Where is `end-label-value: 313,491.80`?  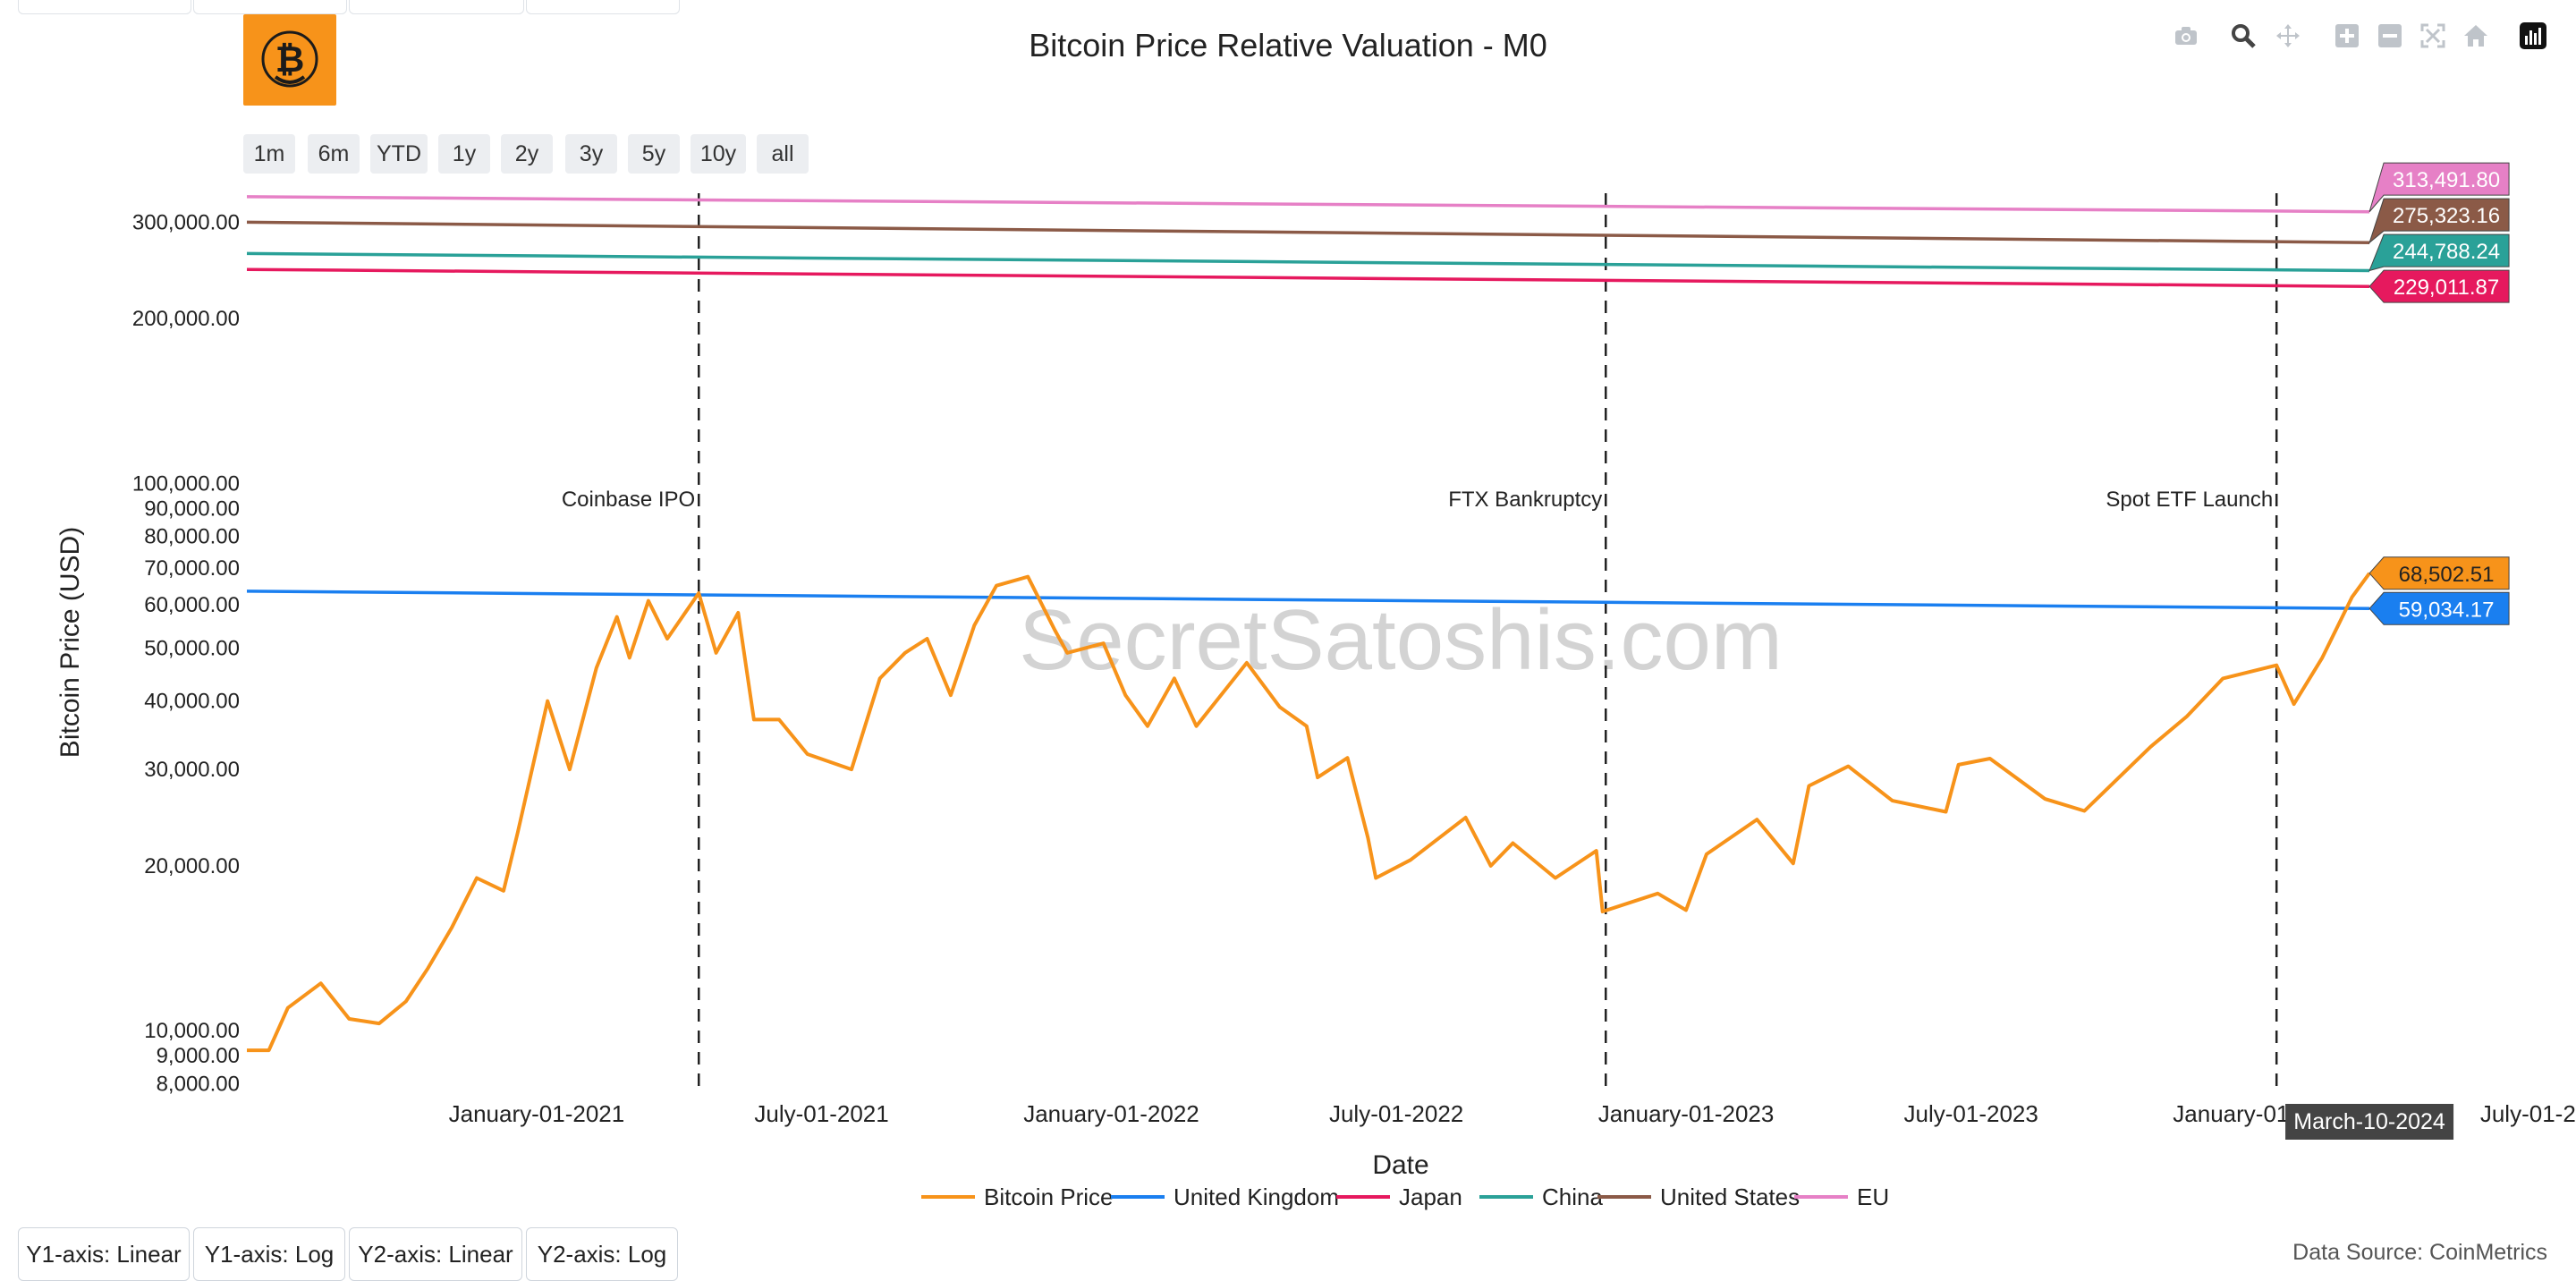 end-label-value: 313,491.80 is located at coordinates (2446, 180).